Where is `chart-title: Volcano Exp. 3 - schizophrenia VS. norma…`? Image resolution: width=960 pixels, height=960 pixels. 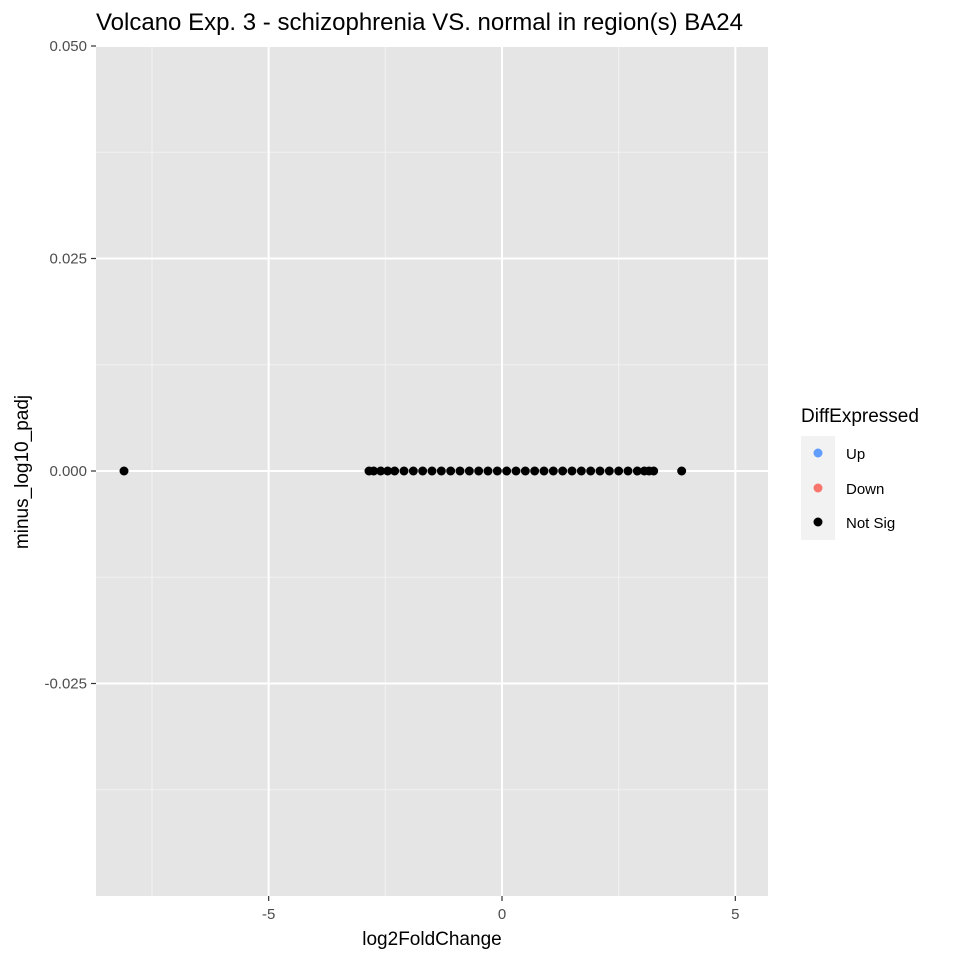
chart-title: Volcano Exp. 3 - schizophrenia VS. norma… is located at coordinates (419, 22).